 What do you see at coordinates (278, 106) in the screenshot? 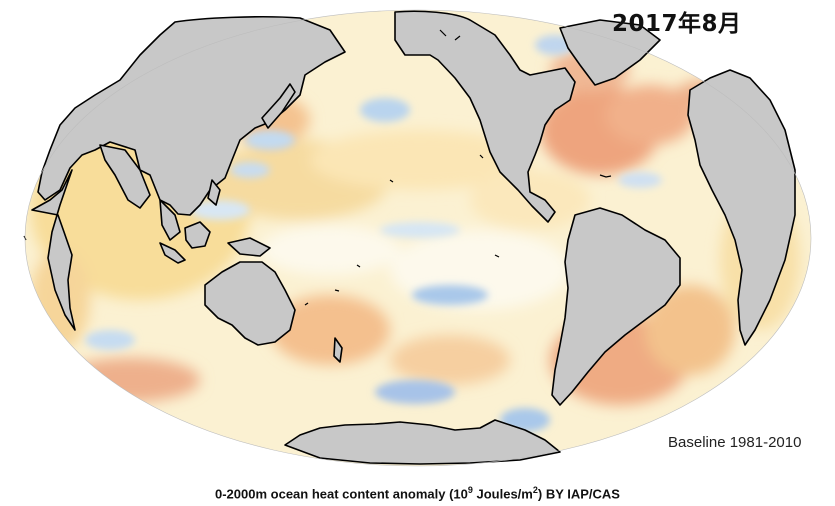
I see `japan-landmass` at bounding box center [278, 106].